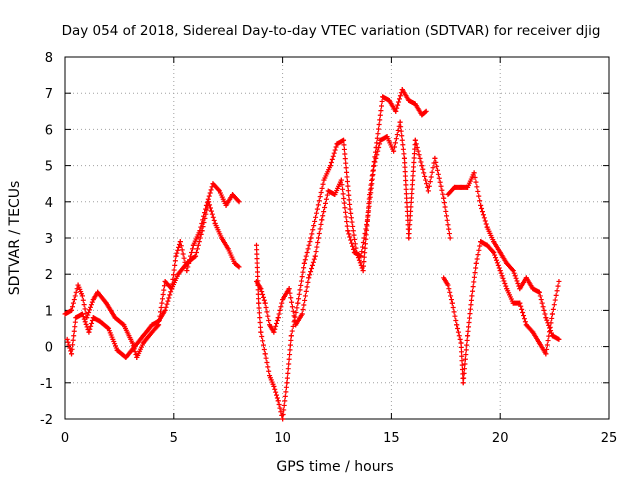 The width and height of the screenshot is (640, 480). I want to click on y-axis-label: SDTVAR / TECUs, so click(15, 238).